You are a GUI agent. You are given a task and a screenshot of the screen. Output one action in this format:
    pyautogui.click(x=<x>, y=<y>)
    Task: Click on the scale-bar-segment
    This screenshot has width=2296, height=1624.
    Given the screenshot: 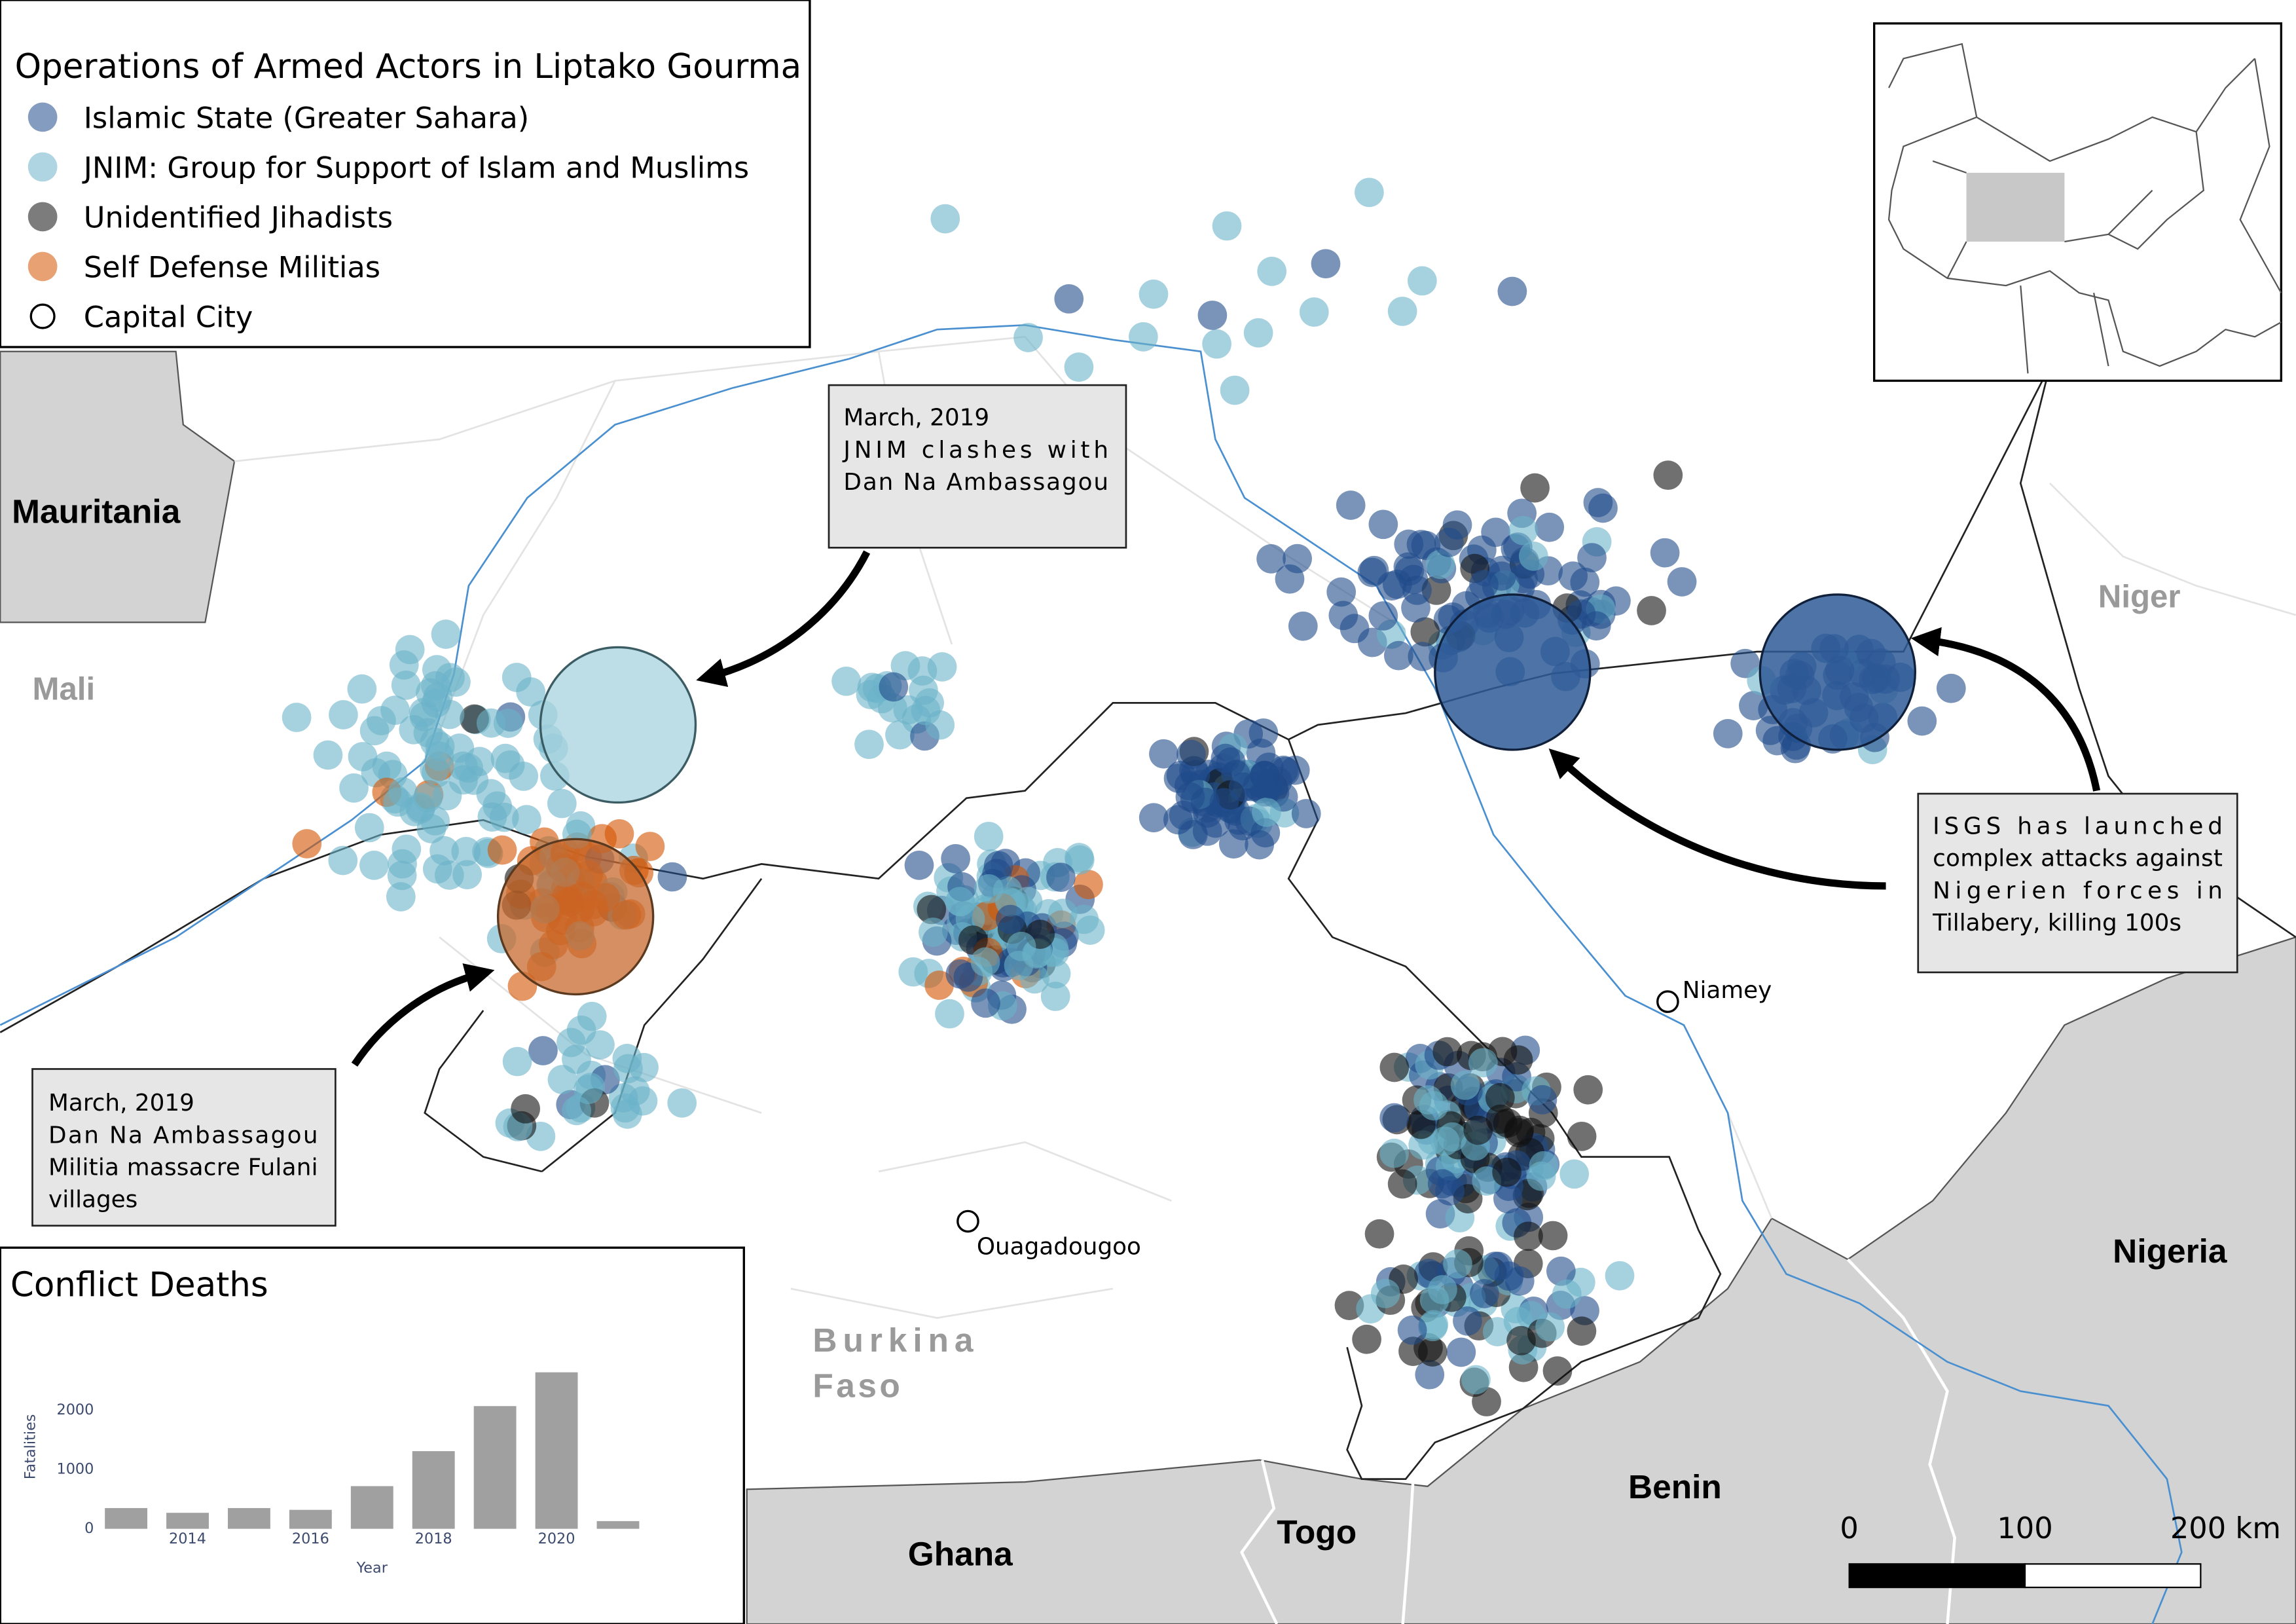 What is the action you would take?
    pyautogui.click(x=2113, y=1576)
    